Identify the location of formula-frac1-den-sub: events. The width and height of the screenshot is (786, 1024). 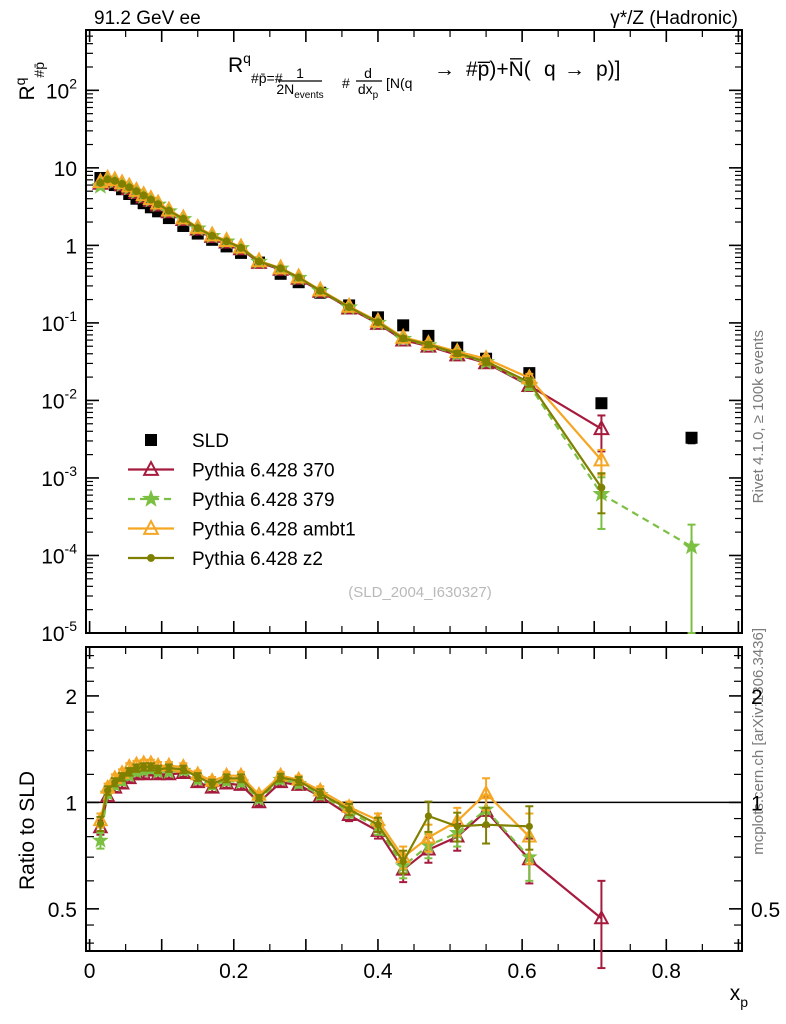
(308, 95).